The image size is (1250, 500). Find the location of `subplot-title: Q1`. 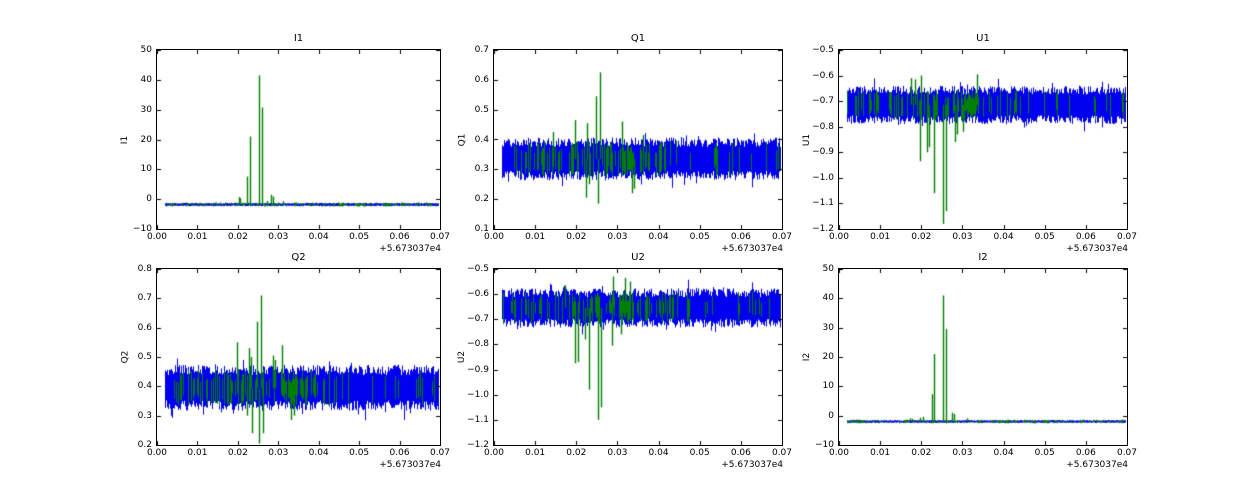

subplot-title: Q1 is located at coordinates (638, 38).